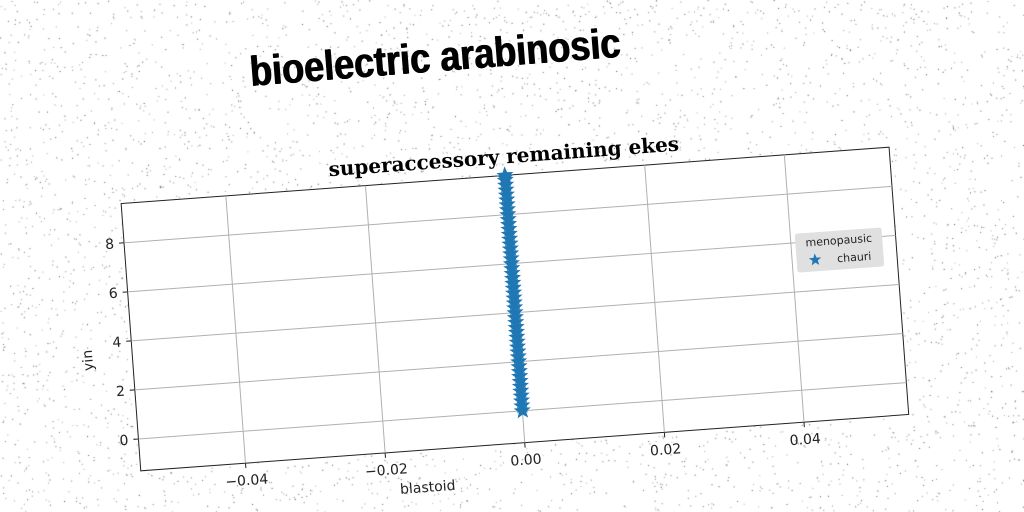 This screenshot has height=512, width=1024. What do you see at coordinates (88, 360) in the screenshot?
I see `y-axis-label: yin` at bounding box center [88, 360].